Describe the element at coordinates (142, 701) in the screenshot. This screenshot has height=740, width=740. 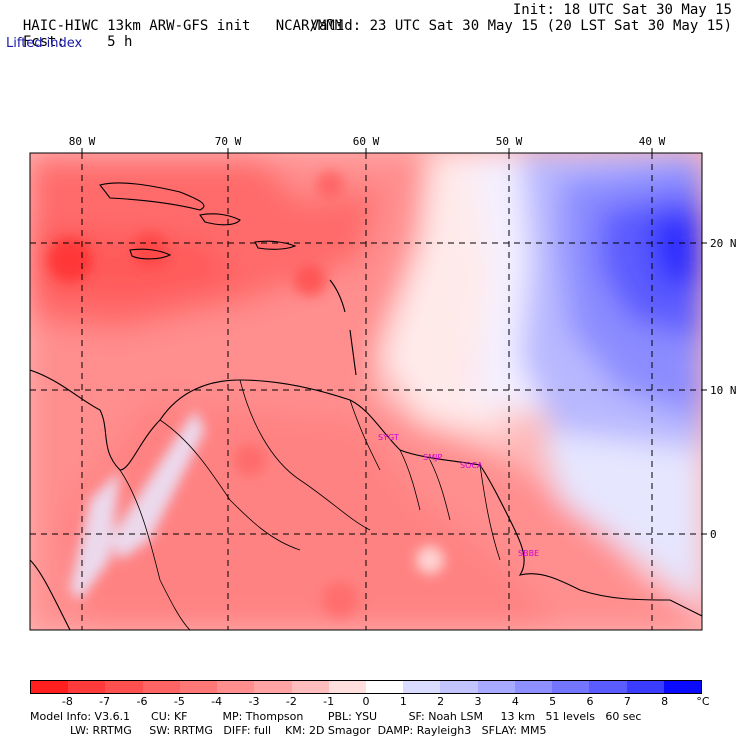
I see `colorbar-label: -6` at that location.